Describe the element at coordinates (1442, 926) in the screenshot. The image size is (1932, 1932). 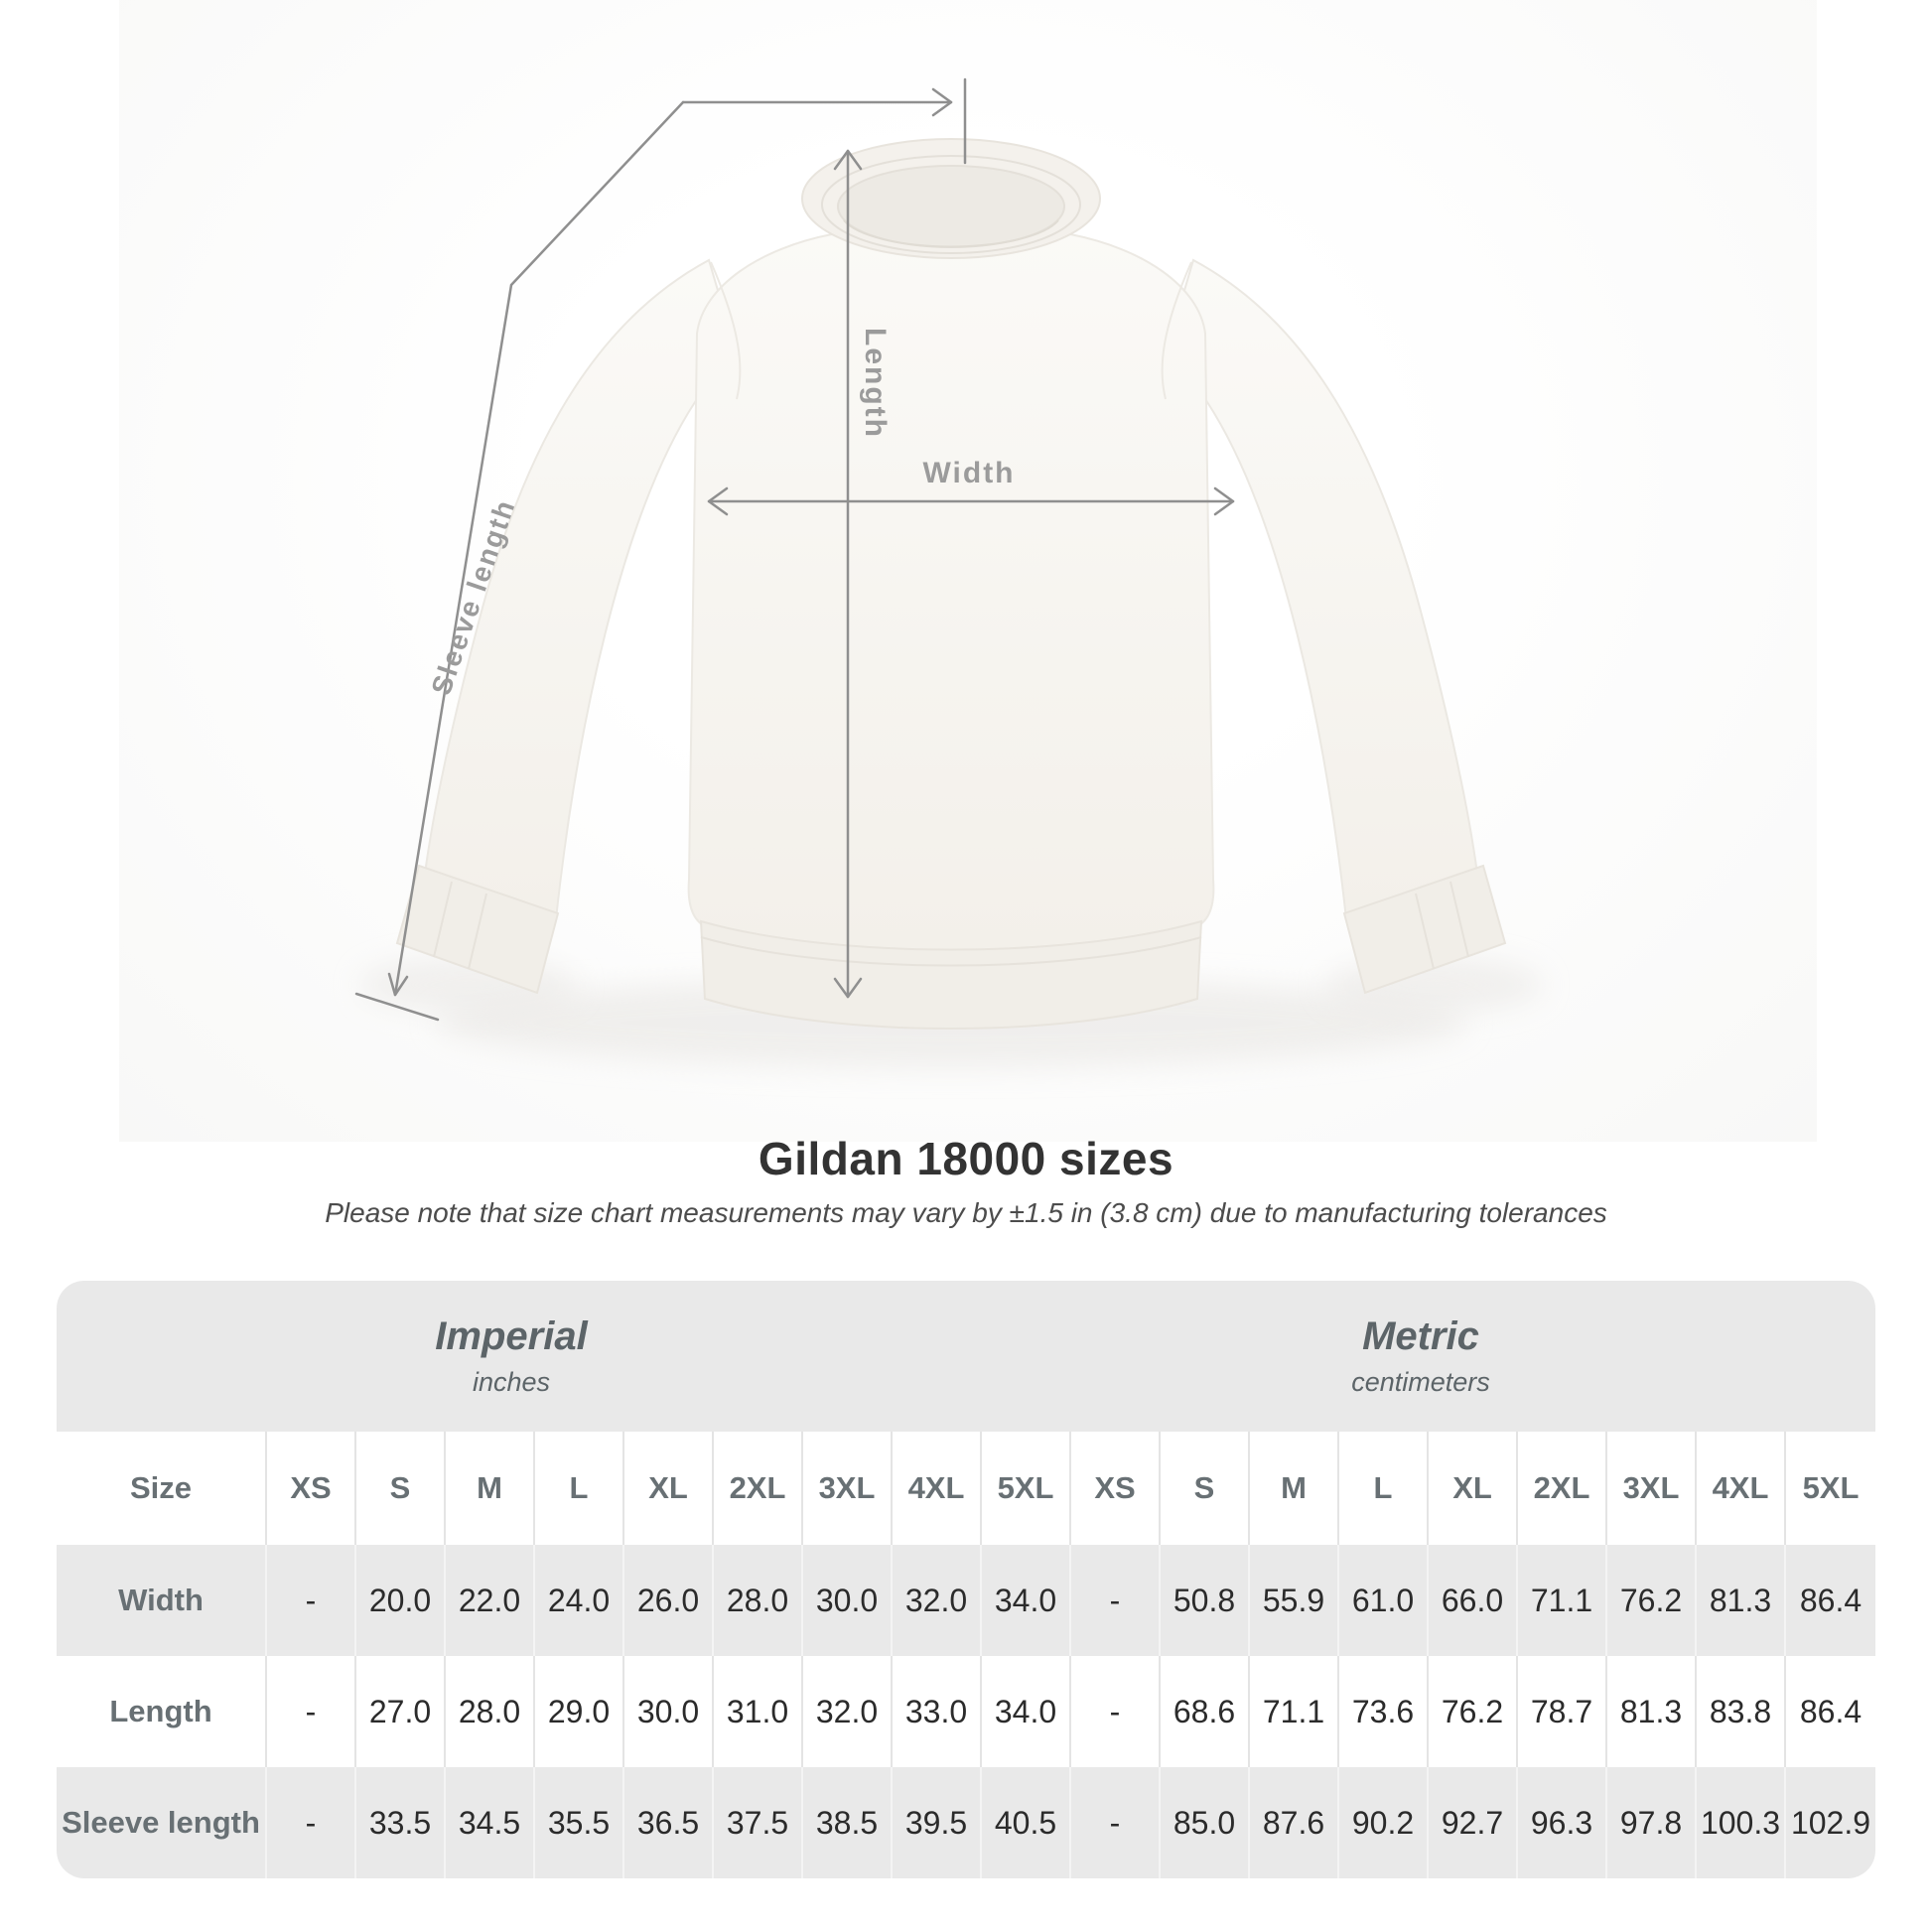
I see `right-cuff-ribs` at that location.